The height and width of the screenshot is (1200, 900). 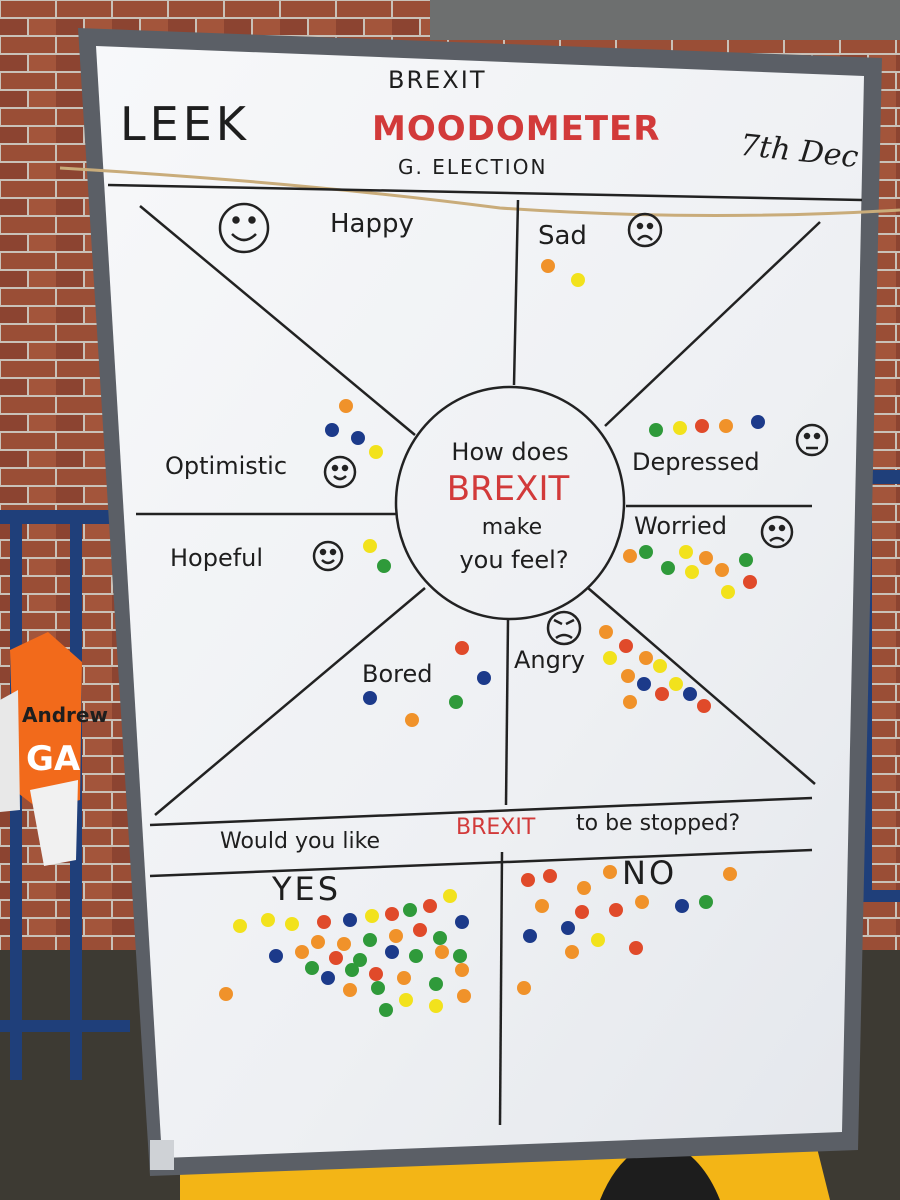 I want to click on twine-string, so click(x=479, y=192).